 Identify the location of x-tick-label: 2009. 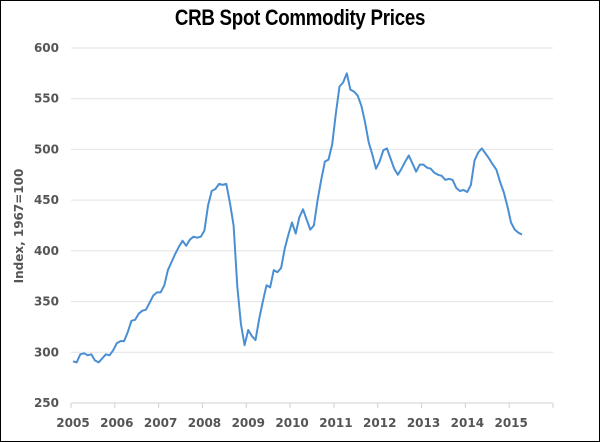
(248, 423).